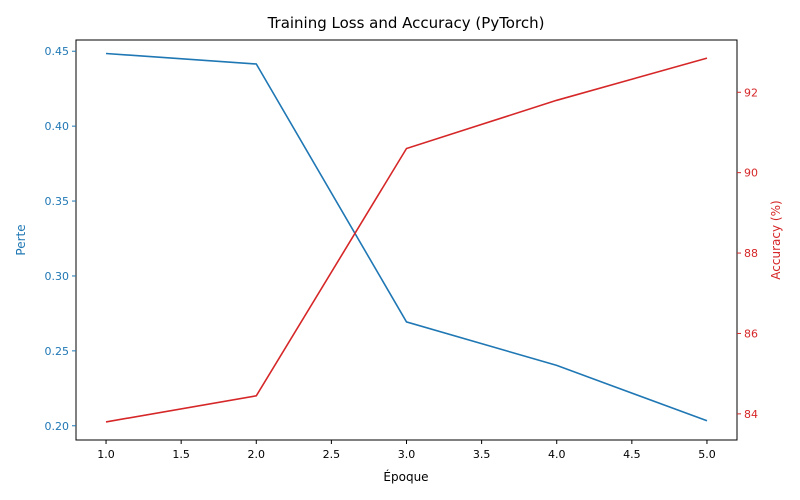 Image resolution: width=800 pixels, height=500 pixels. I want to click on left-y-tick-label: 0.35, so click(57, 201).